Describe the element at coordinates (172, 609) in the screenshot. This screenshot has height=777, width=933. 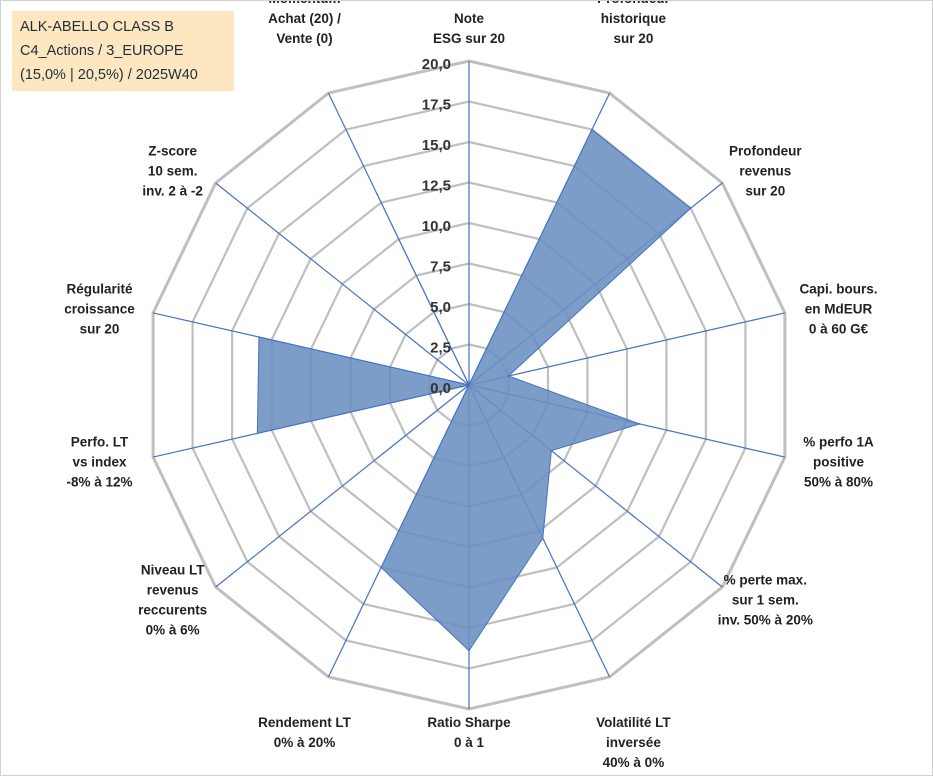
I see `axis-label-9-line-2: reccurents` at that location.